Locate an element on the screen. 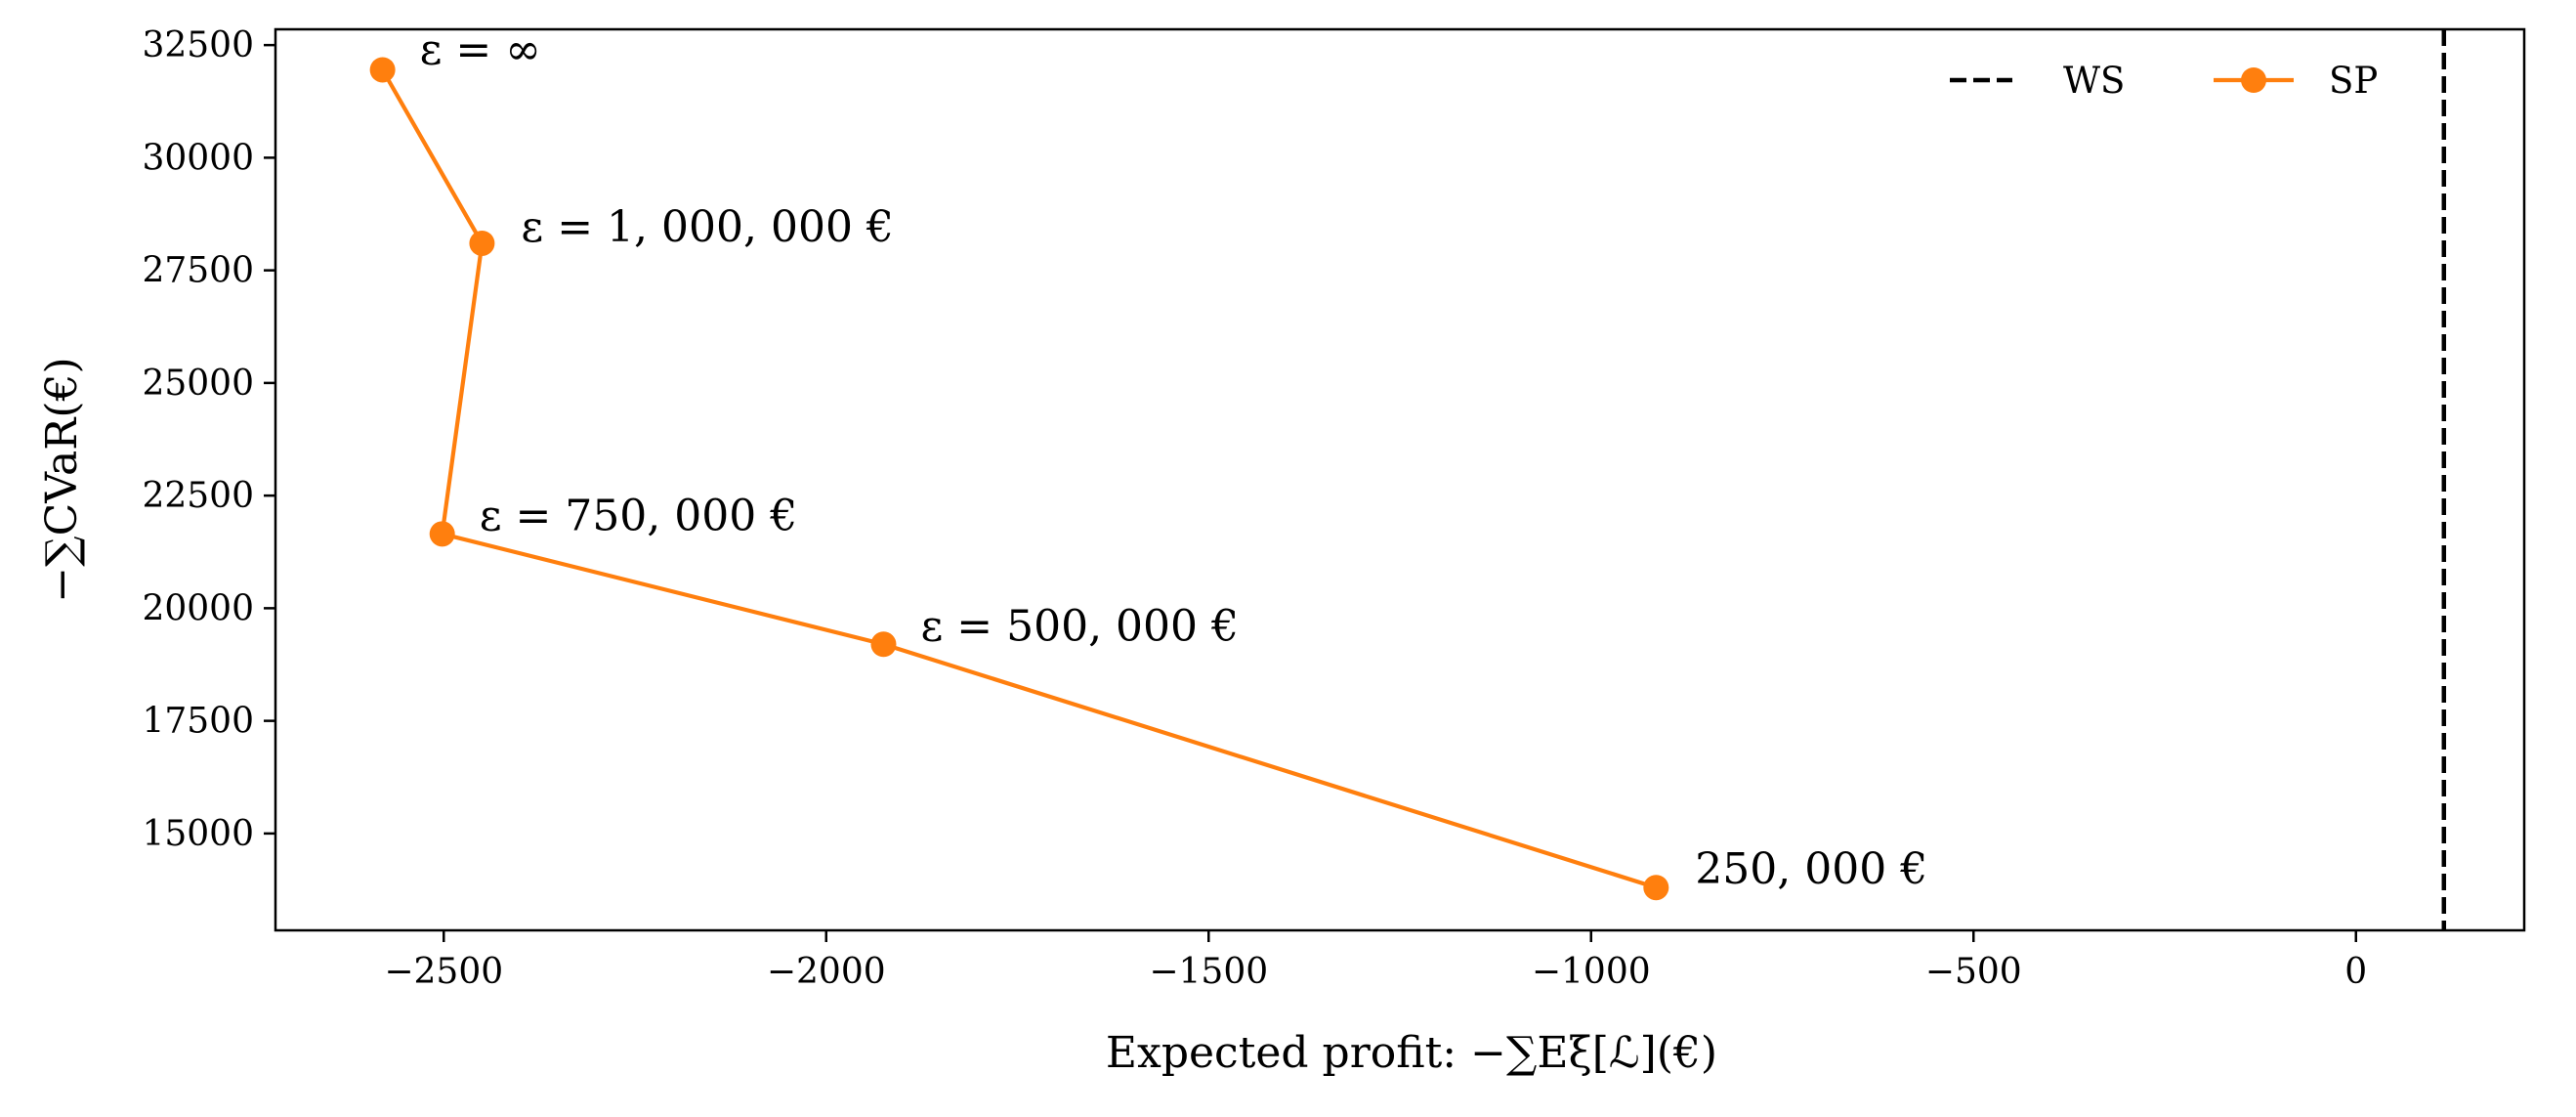 This screenshot has width=2576, height=1117. y-tick-label: 17500 is located at coordinates (198, 722).